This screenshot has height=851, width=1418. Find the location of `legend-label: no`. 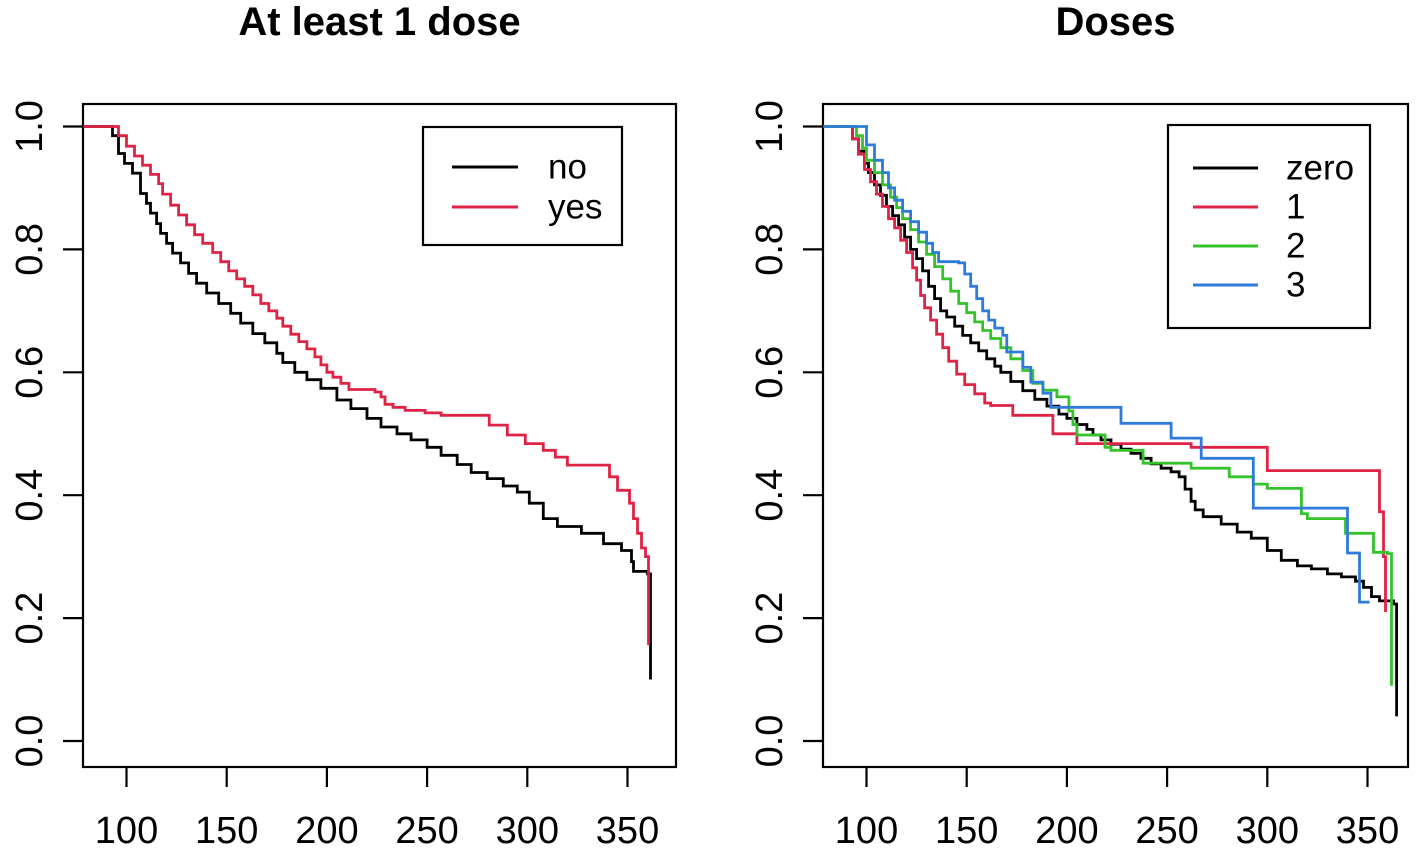

legend-label: no is located at coordinates (567, 167).